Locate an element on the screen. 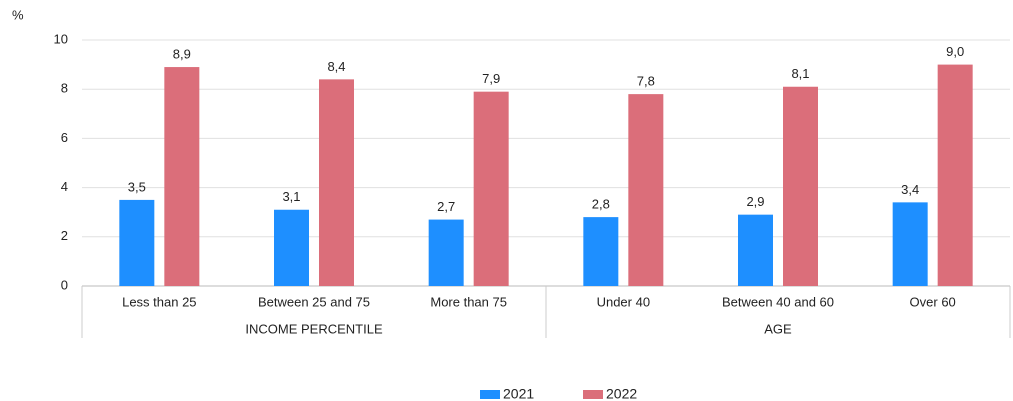  legend-label: 2021 is located at coordinates (518, 393).